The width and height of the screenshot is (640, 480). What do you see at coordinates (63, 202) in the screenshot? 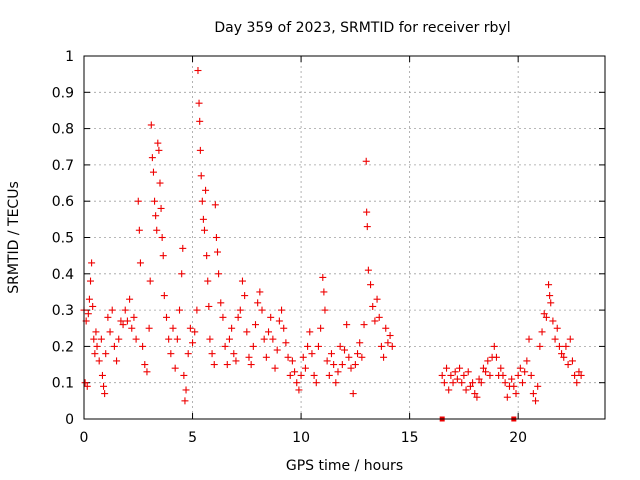
I see `y-tick-label: 0.6` at bounding box center [63, 202].